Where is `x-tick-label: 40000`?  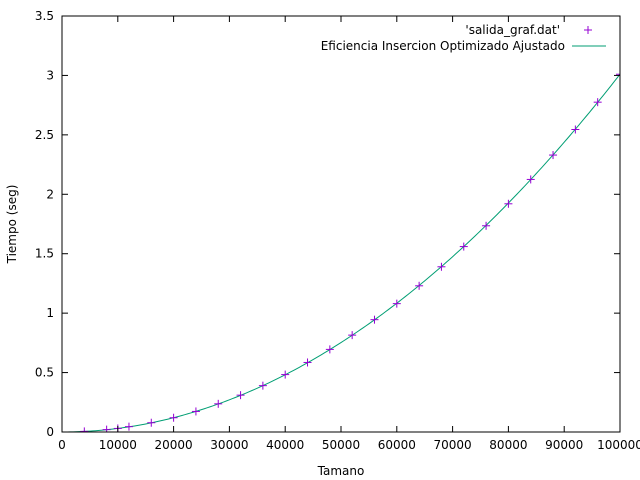 x-tick-label: 40000 is located at coordinates (285, 445).